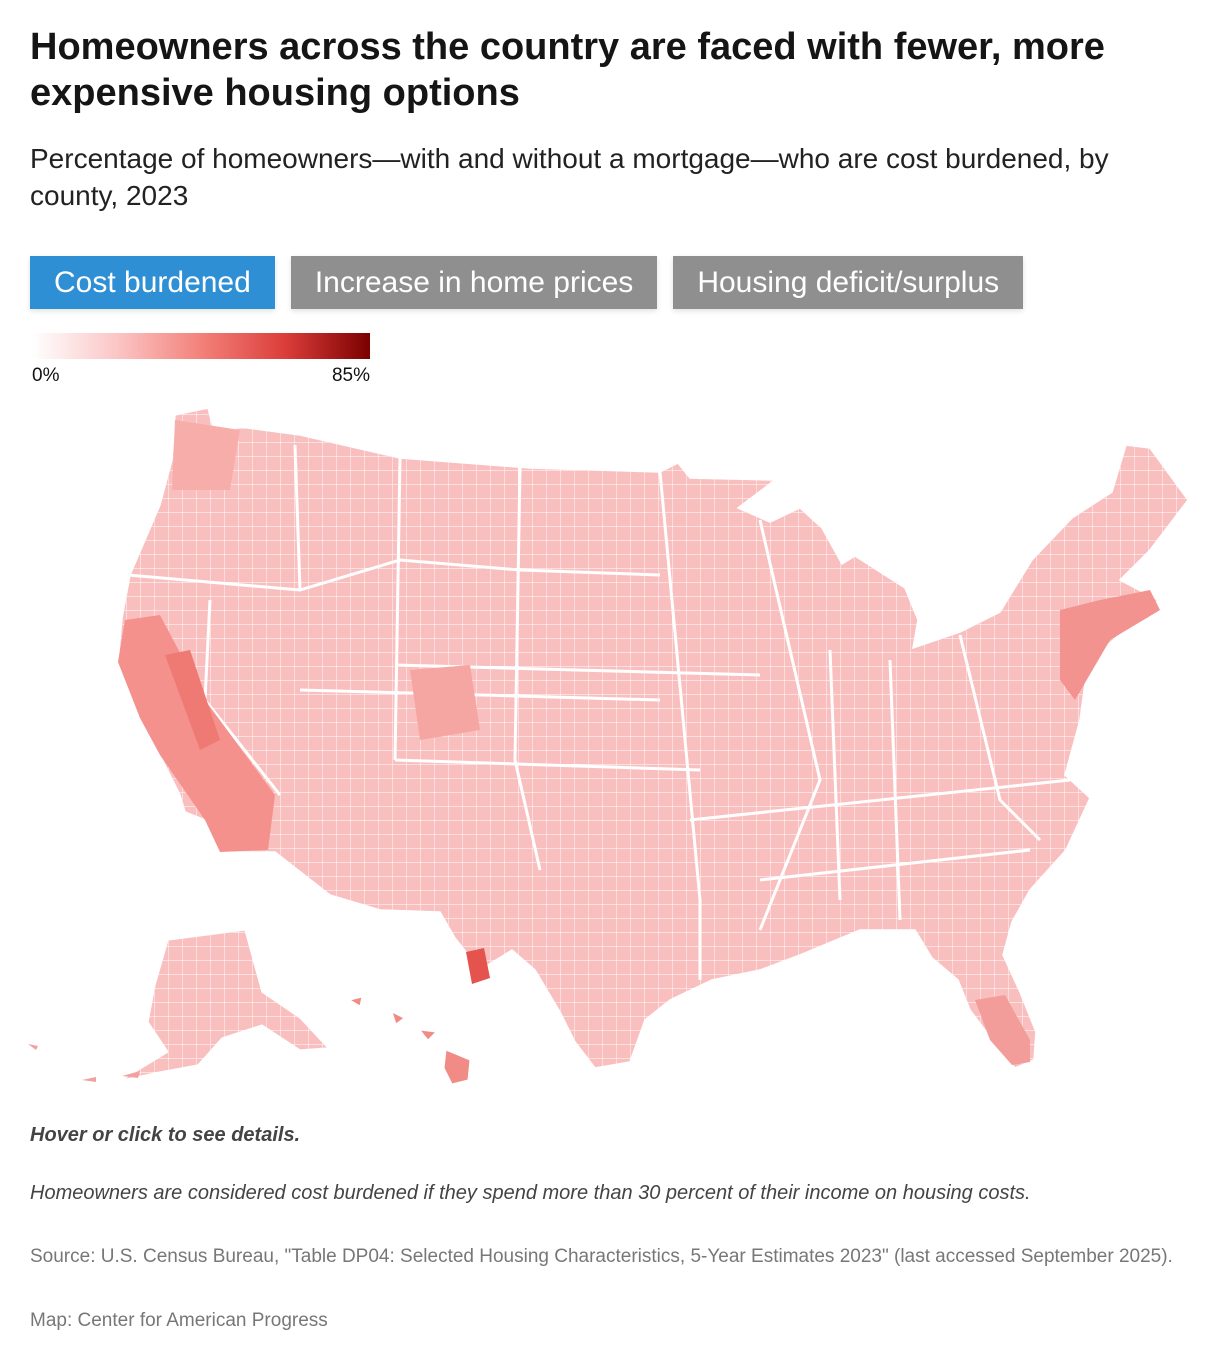 Image resolution: width=1220 pixels, height=1366 pixels. Describe the element at coordinates (478, 966) in the screenshot. I see `texas-border-high-burden` at that location.